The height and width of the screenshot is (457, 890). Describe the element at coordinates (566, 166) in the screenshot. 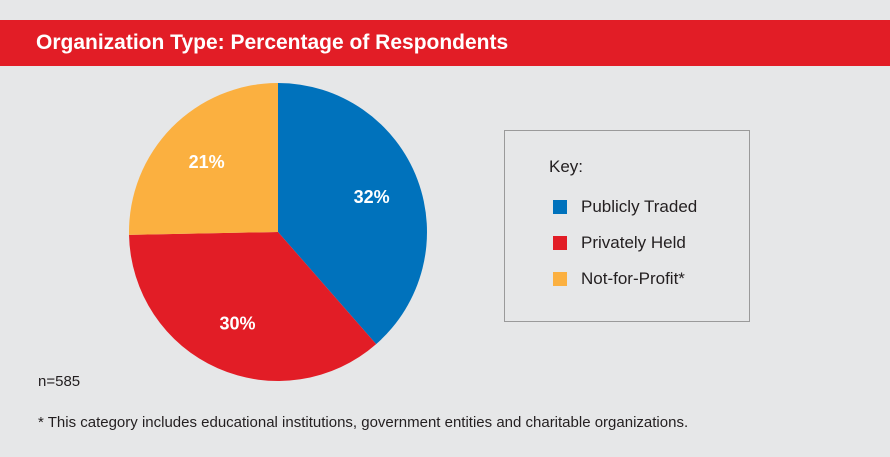

I see `legend-title: Key:` at that location.